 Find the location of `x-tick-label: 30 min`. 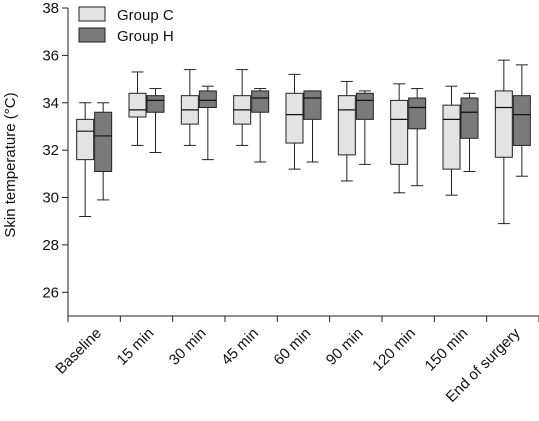

x-tick-label: 30 min is located at coordinates (188, 347).